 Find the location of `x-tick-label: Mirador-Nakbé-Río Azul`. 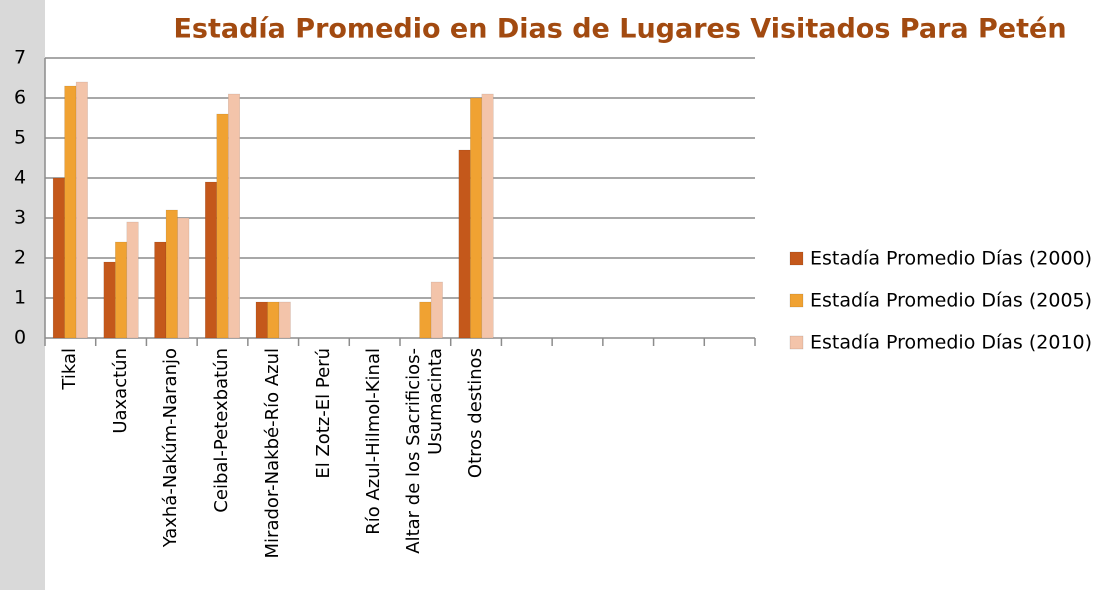

x-tick-label: Mirador-Nakbé-Río Azul is located at coordinates (273, 453).